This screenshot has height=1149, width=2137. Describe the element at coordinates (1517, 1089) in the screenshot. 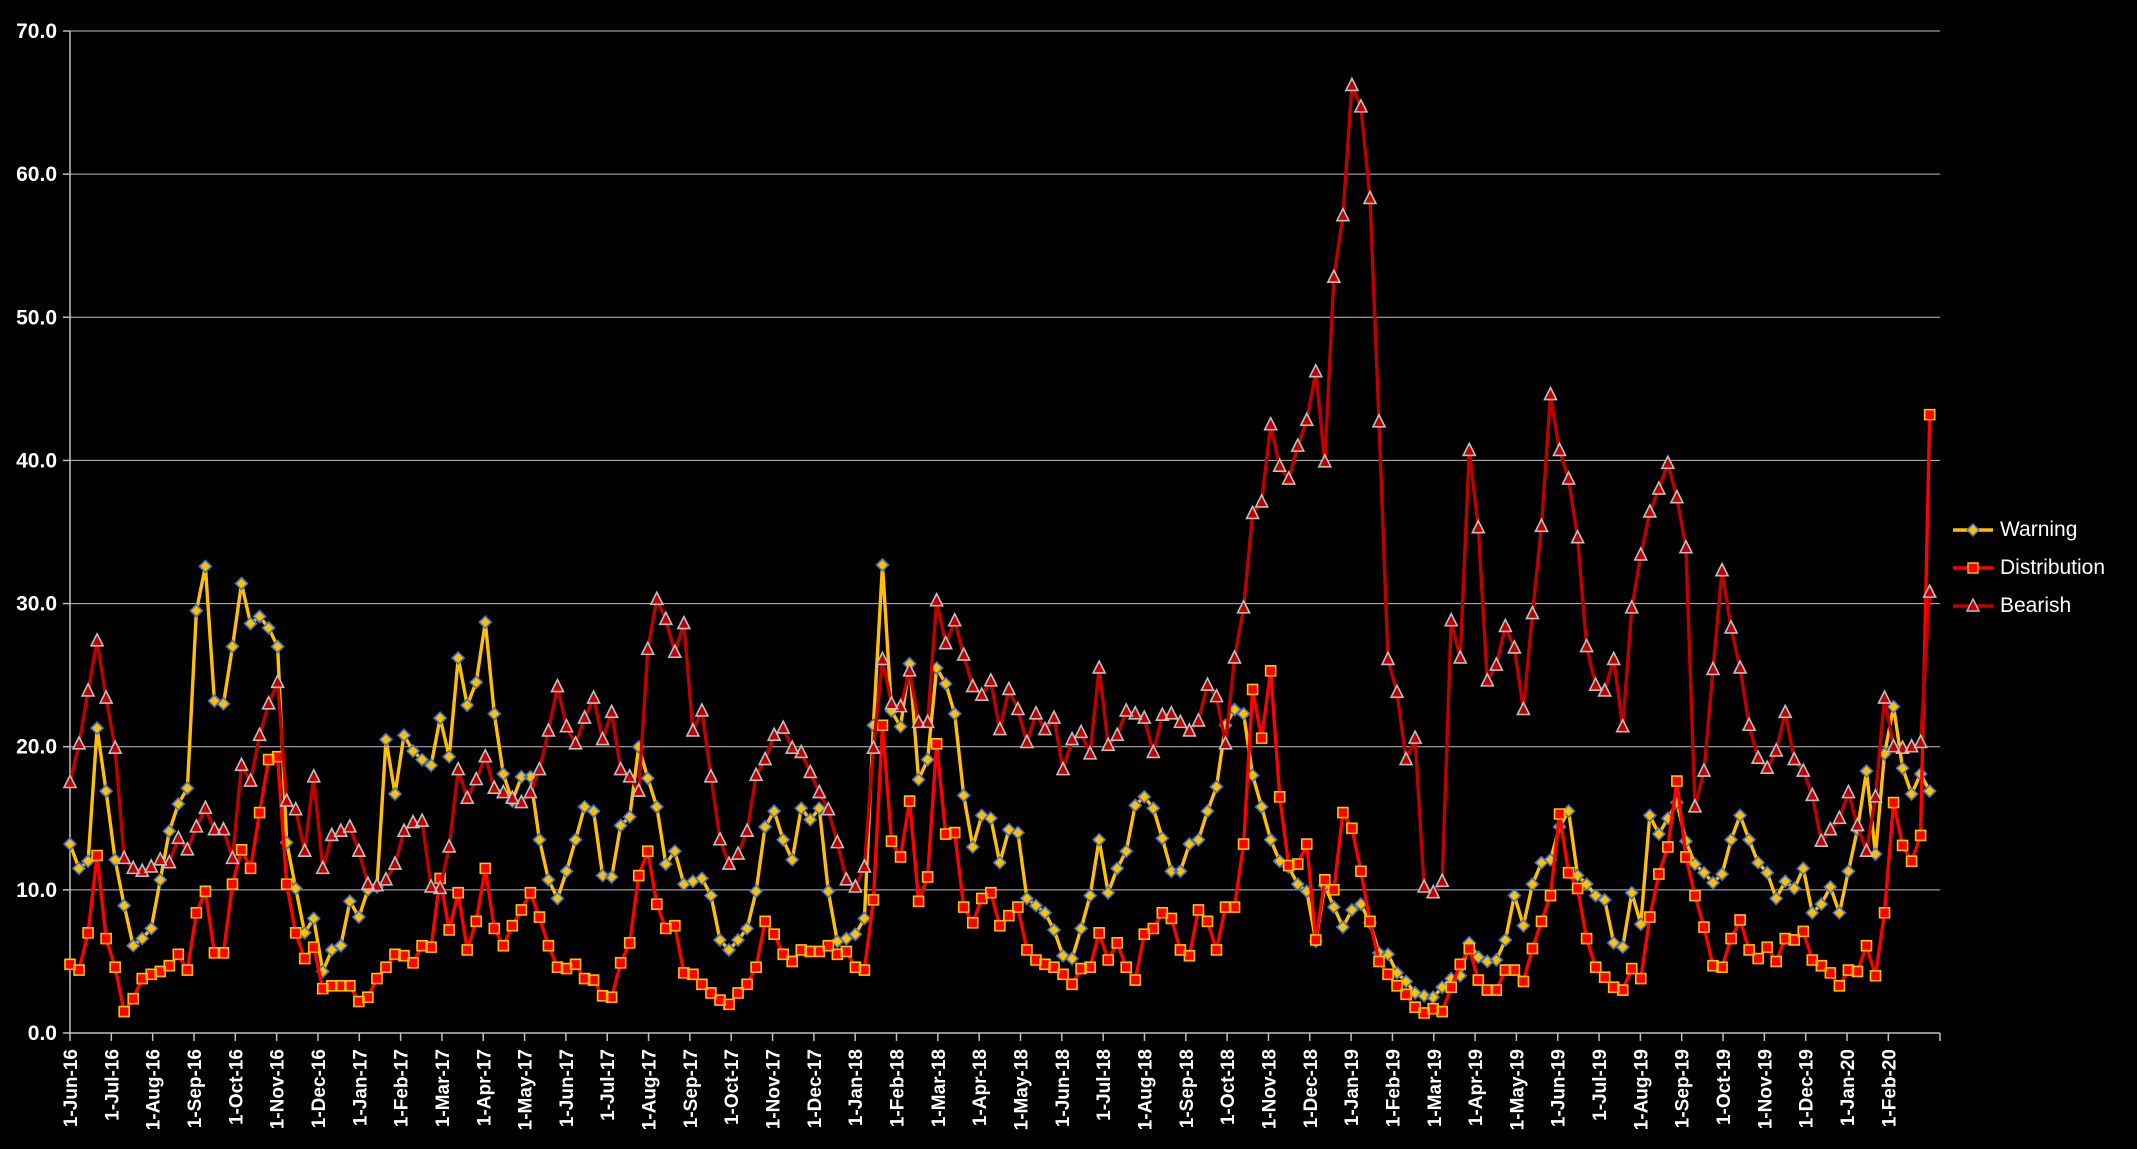

I see `x-tick-label: 1-May-19` at that location.